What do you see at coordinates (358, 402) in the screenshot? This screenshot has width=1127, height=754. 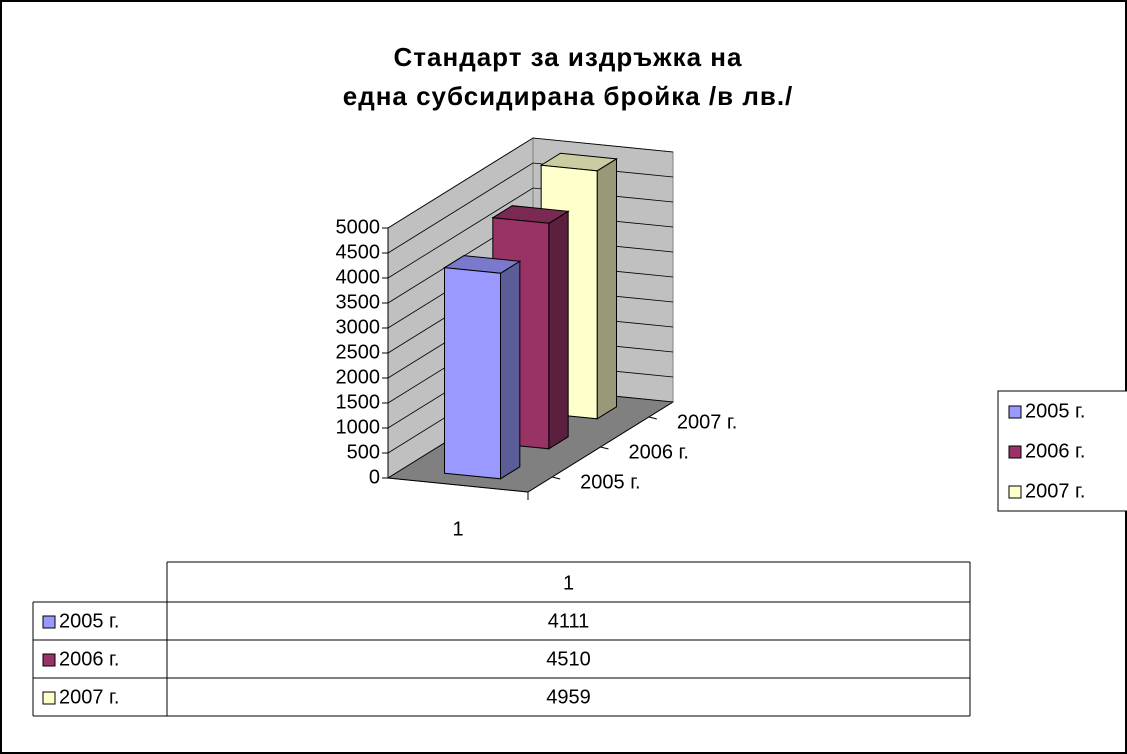 I see `y-tick-label: 1500` at bounding box center [358, 402].